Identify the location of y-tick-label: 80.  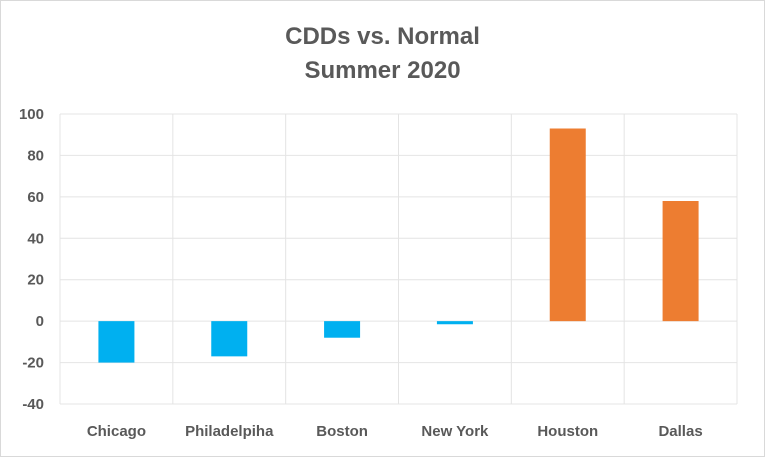
(35, 155).